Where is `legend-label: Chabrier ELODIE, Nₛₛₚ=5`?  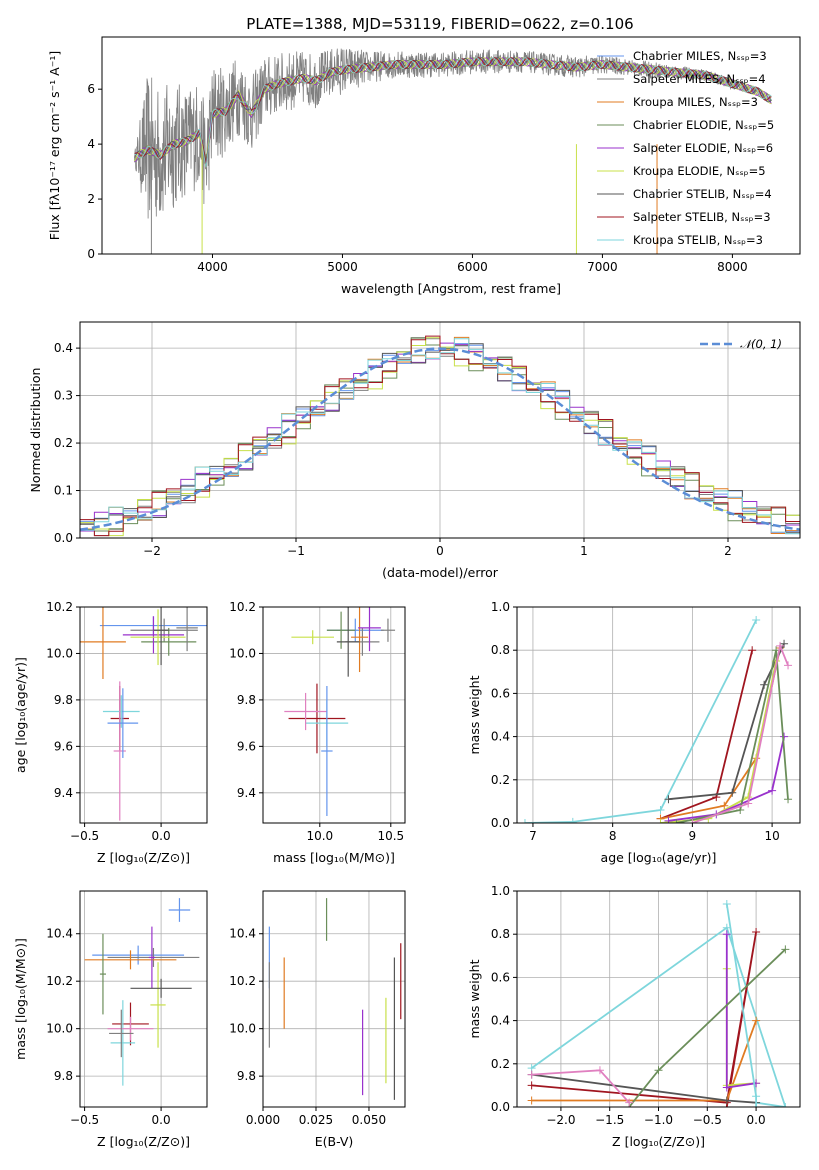
legend-label: Chabrier ELODIE, Nₛₛₚ=5 is located at coordinates (703, 125).